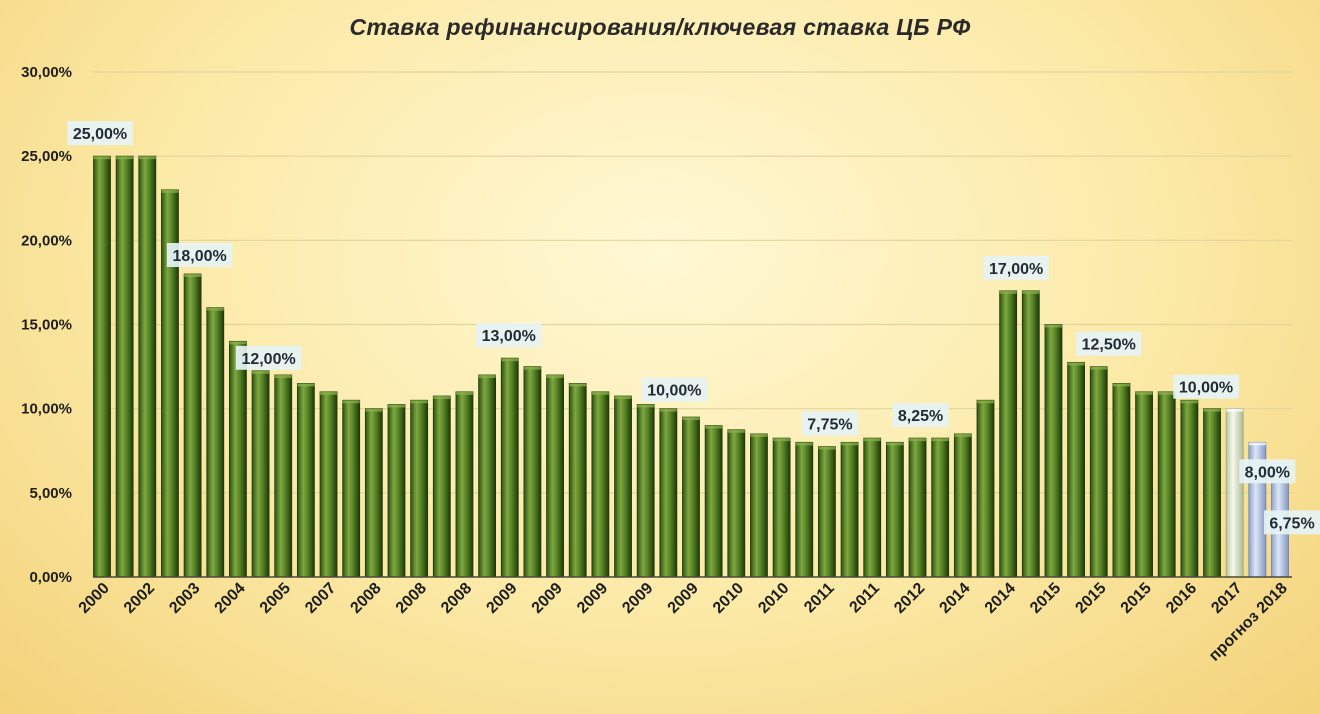 The width and height of the screenshot is (1320, 714). What do you see at coordinates (920, 416) in the screenshot?
I see `data-label: 8,25%` at bounding box center [920, 416].